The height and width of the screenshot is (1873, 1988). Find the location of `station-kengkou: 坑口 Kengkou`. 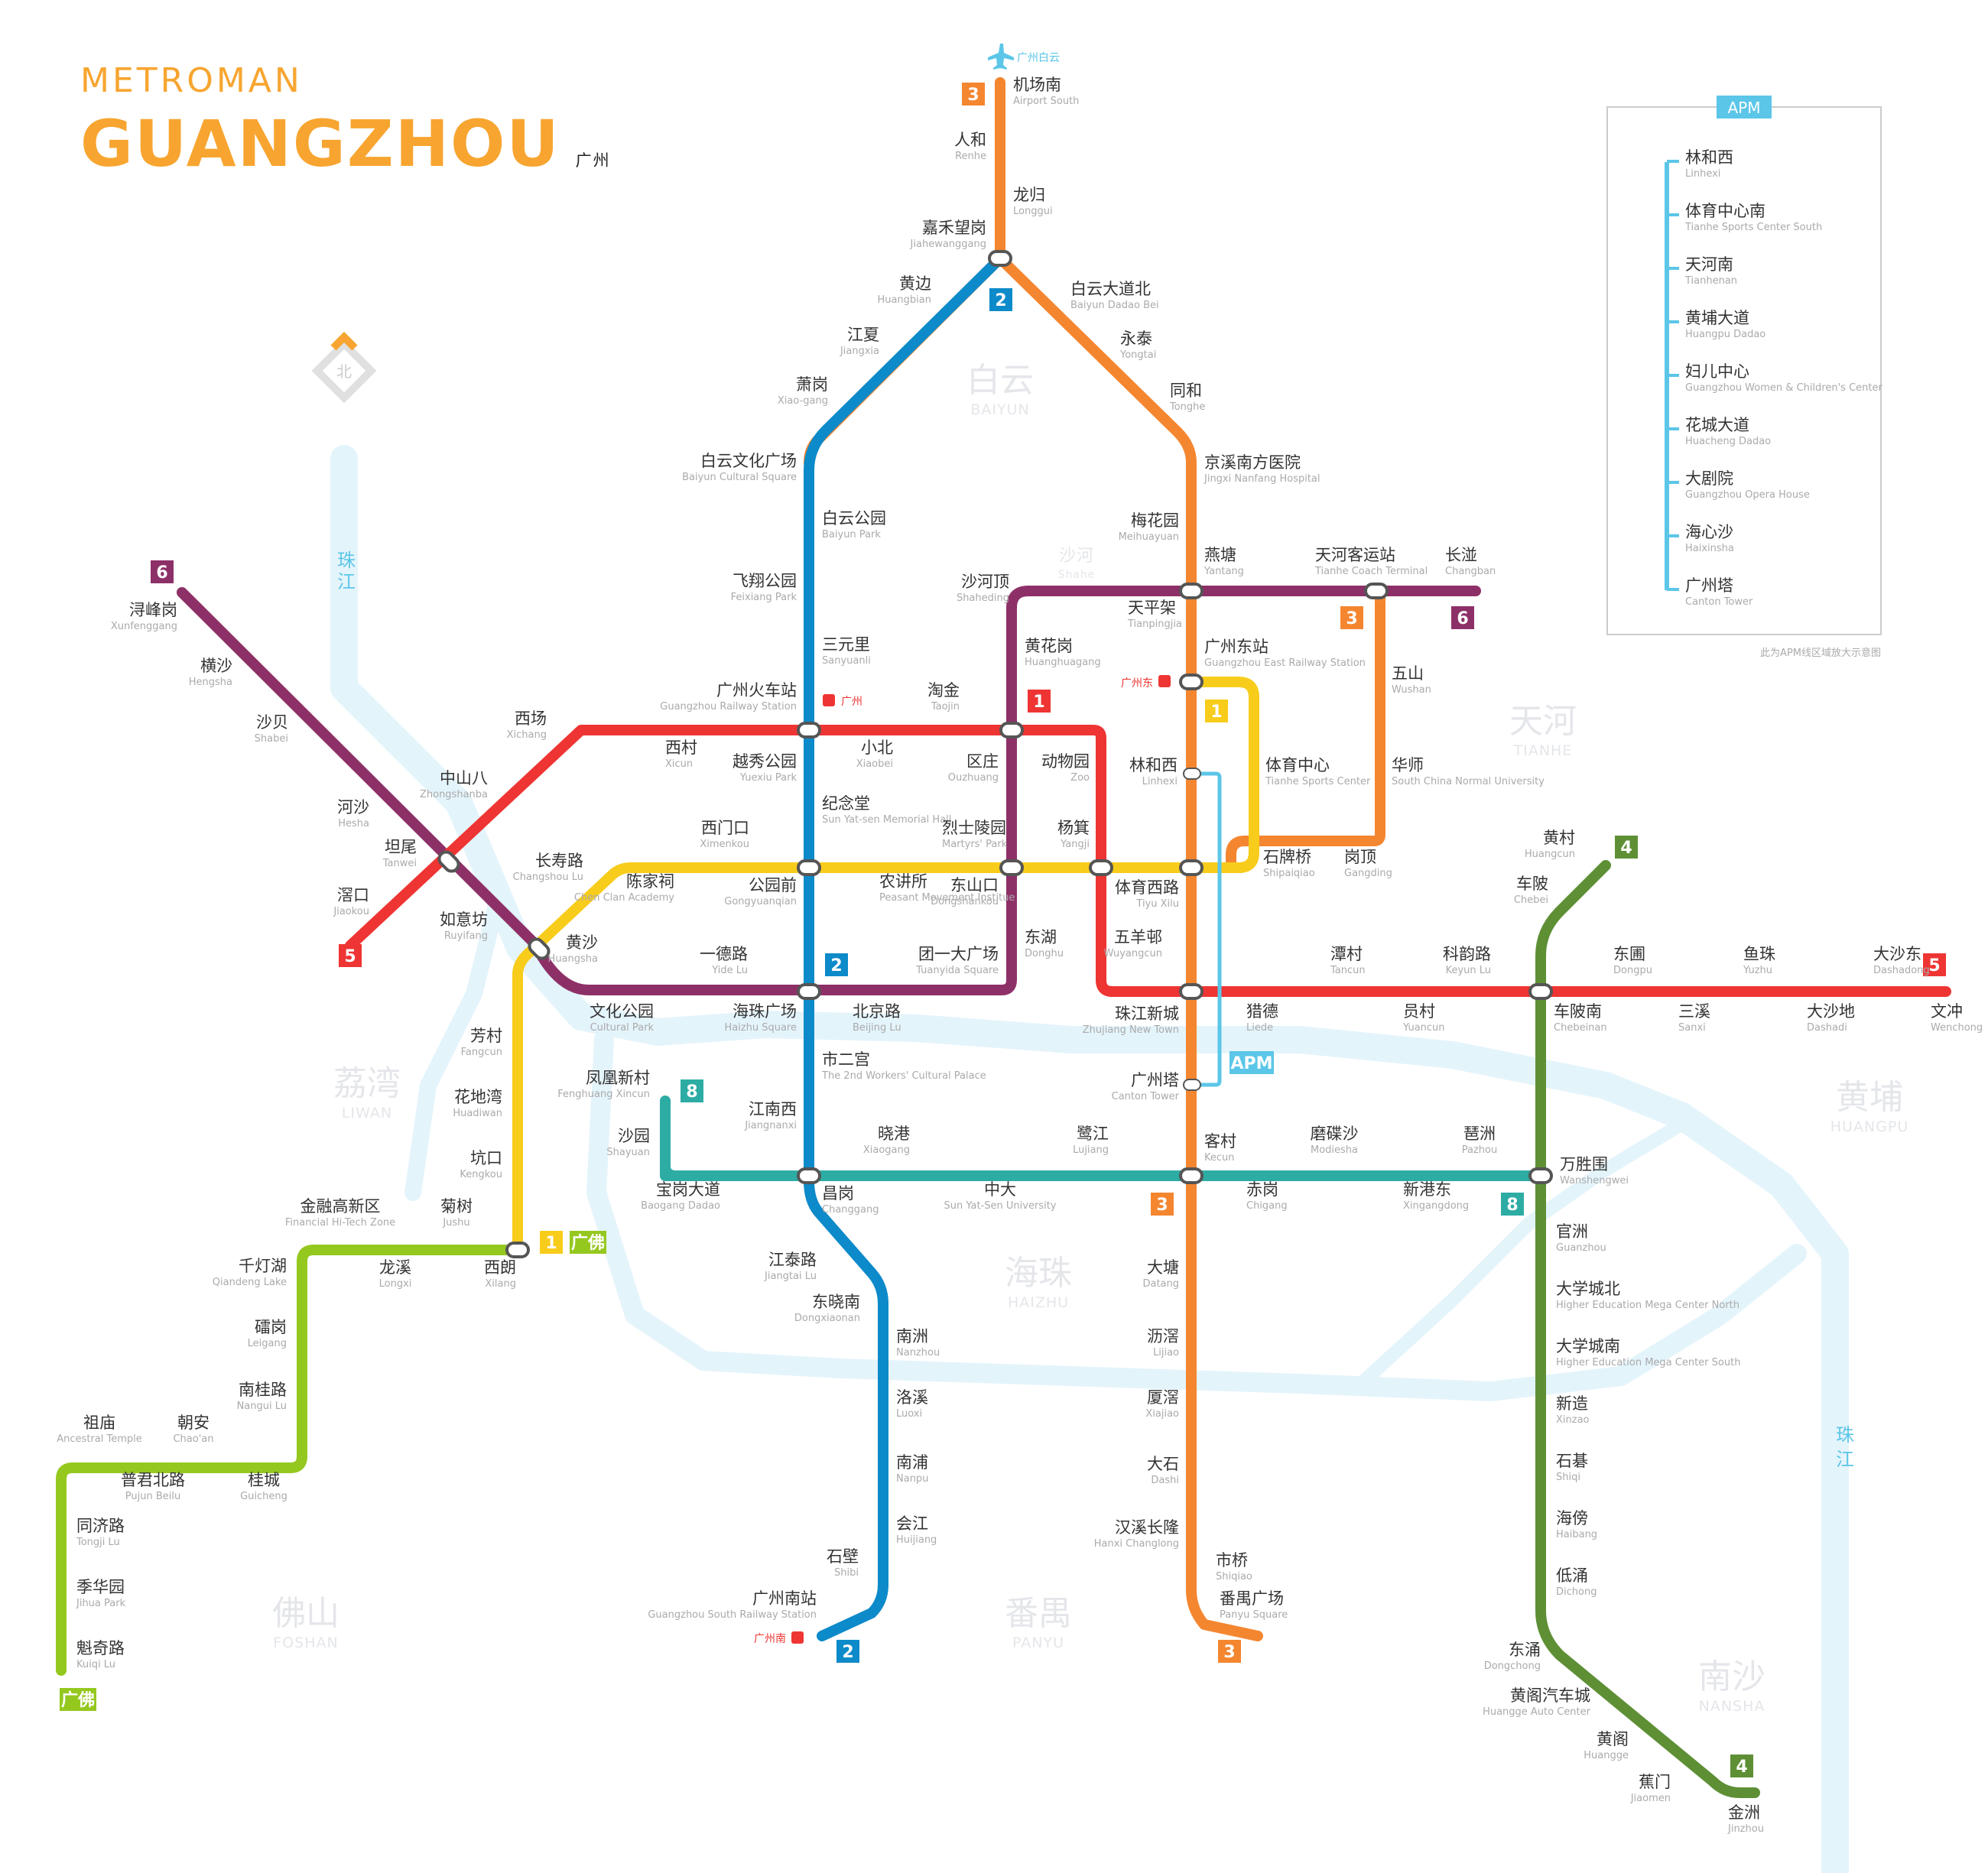

station-kengkou: 坑口 Kengkou is located at coordinates (481, 1164).